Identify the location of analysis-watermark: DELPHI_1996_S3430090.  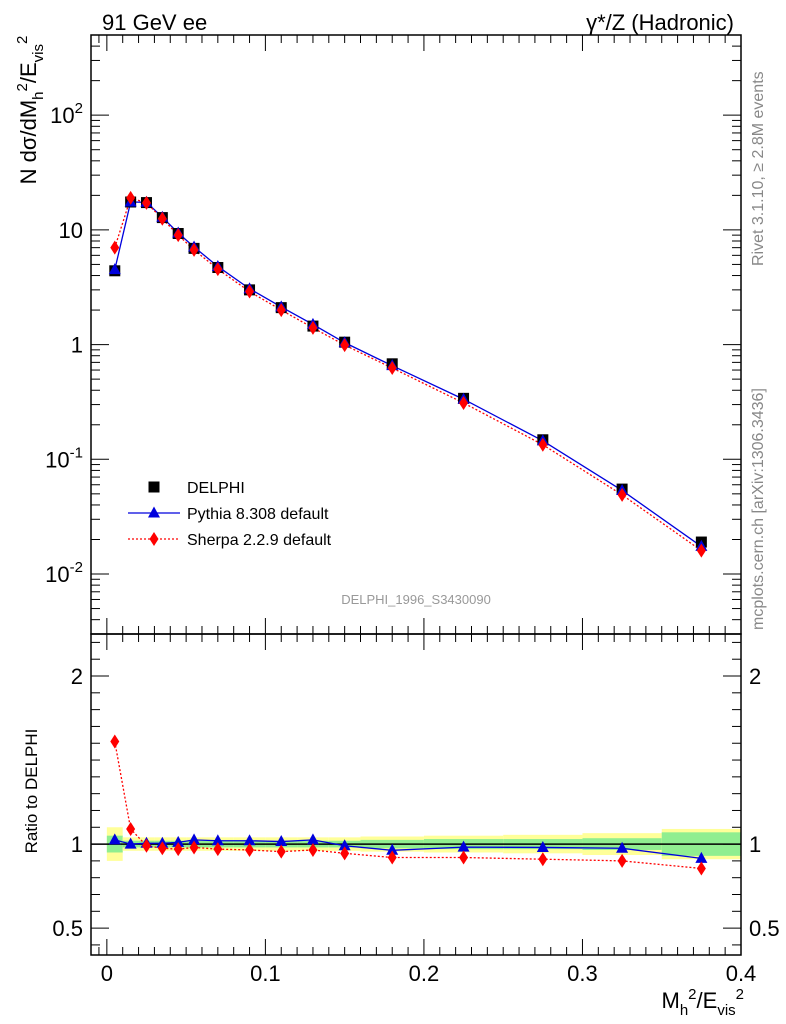
(416, 599).